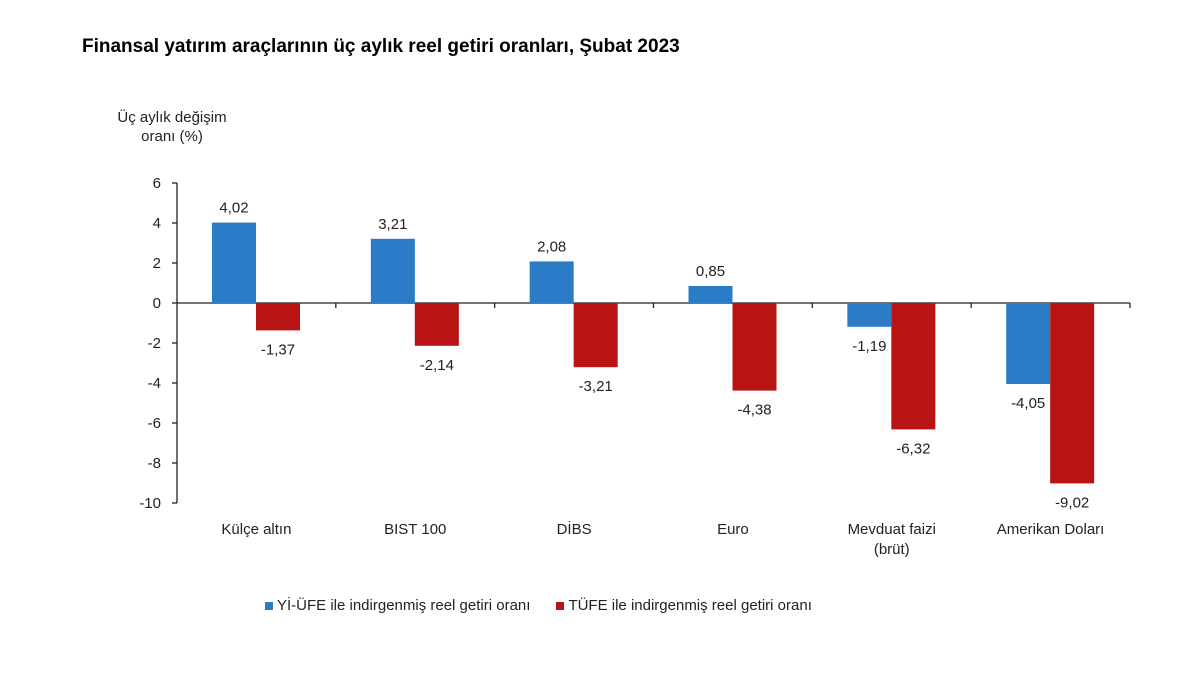  What do you see at coordinates (269, 605) in the screenshot?
I see `legend-swatch-yiufe` at bounding box center [269, 605].